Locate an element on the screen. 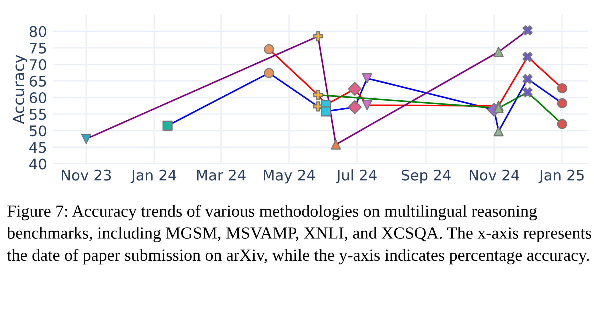  y-tick-label: 80 is located at coordinates (38, 32).